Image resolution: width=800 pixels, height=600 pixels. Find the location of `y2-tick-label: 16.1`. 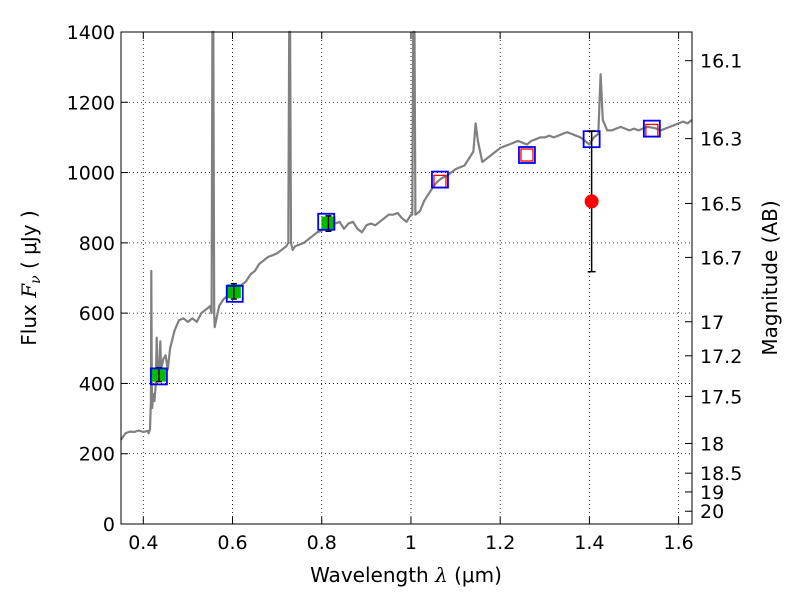

y2-tick-label: 16.1 is located at coordinates (721, 62).